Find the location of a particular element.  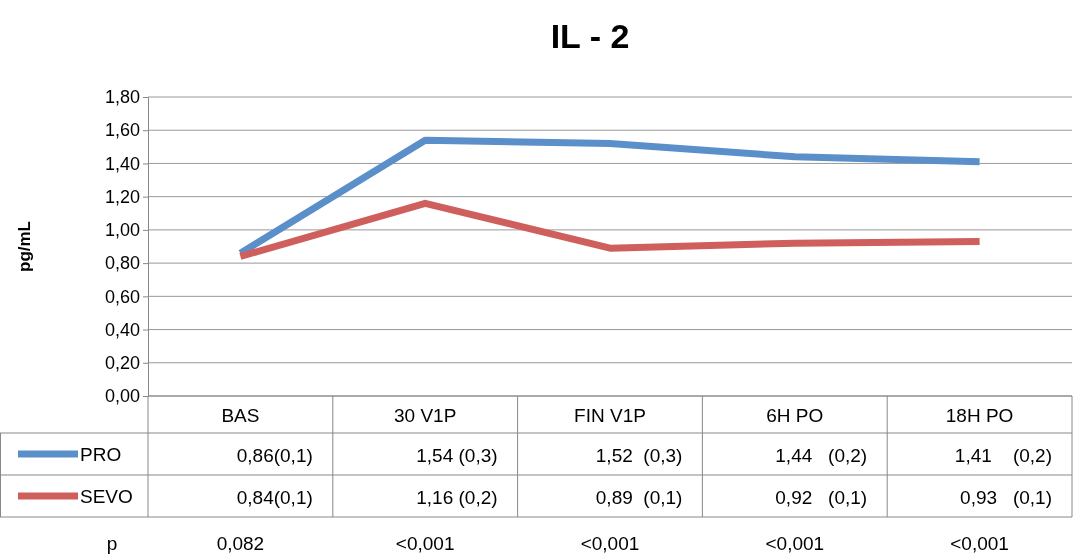

chart-title: IL - 2 is located at coordinates (590, 36).